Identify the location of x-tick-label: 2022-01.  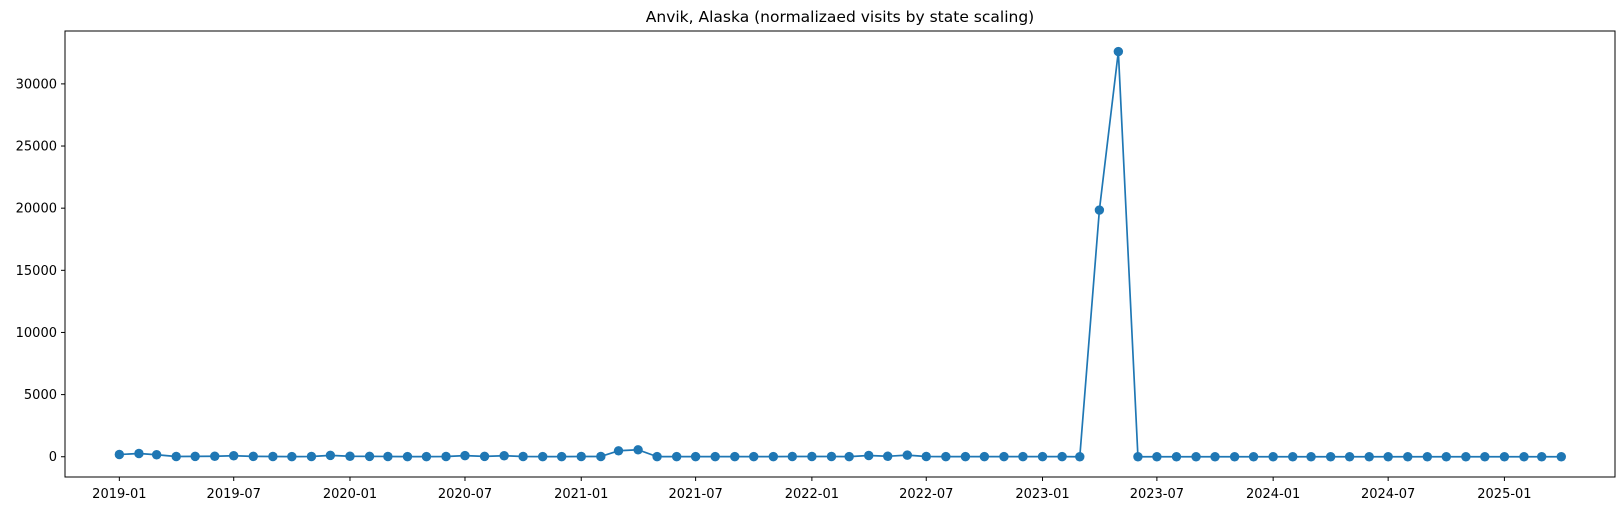
(812, 494).